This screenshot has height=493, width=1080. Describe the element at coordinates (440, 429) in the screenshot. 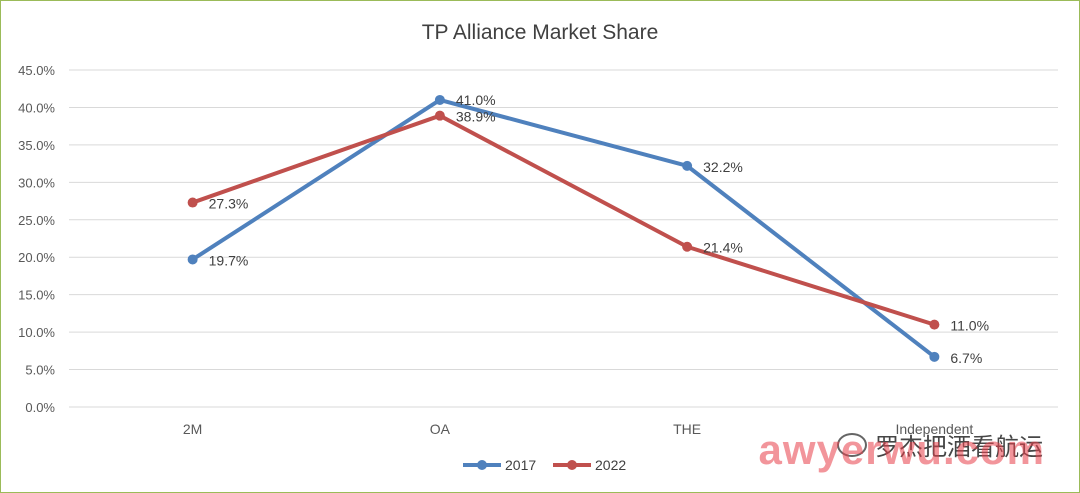

I see `x-tick-label: OA` at that location.